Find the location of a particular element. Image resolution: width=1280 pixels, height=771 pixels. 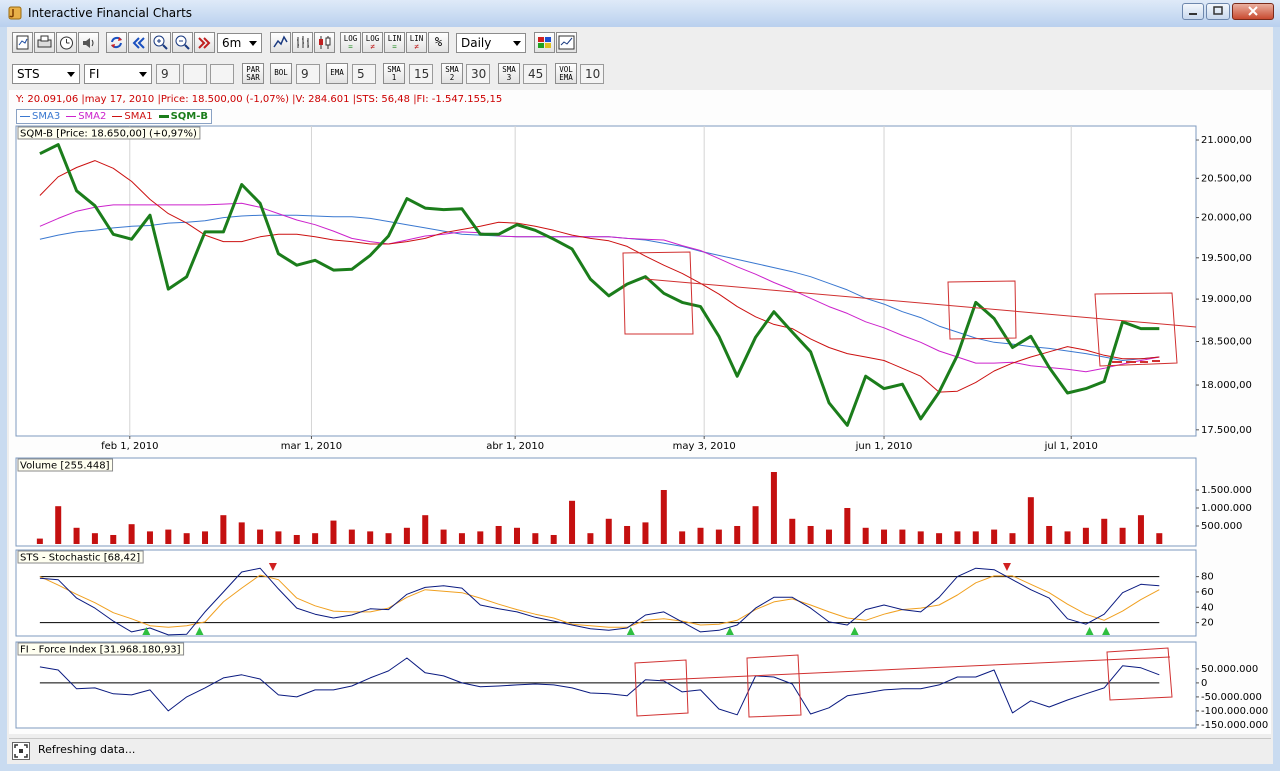

close-button is located at coordinates (1253, 11).